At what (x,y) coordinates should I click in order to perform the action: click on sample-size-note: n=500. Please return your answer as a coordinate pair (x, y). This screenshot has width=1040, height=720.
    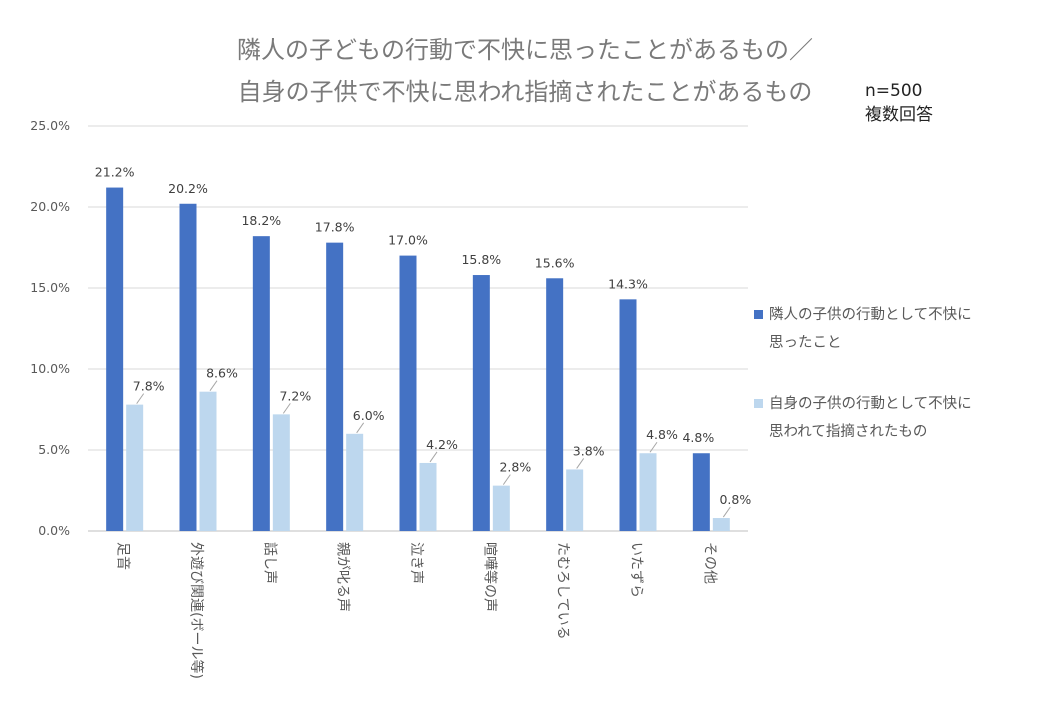
    Looking at the image, I should click on (893, 91).